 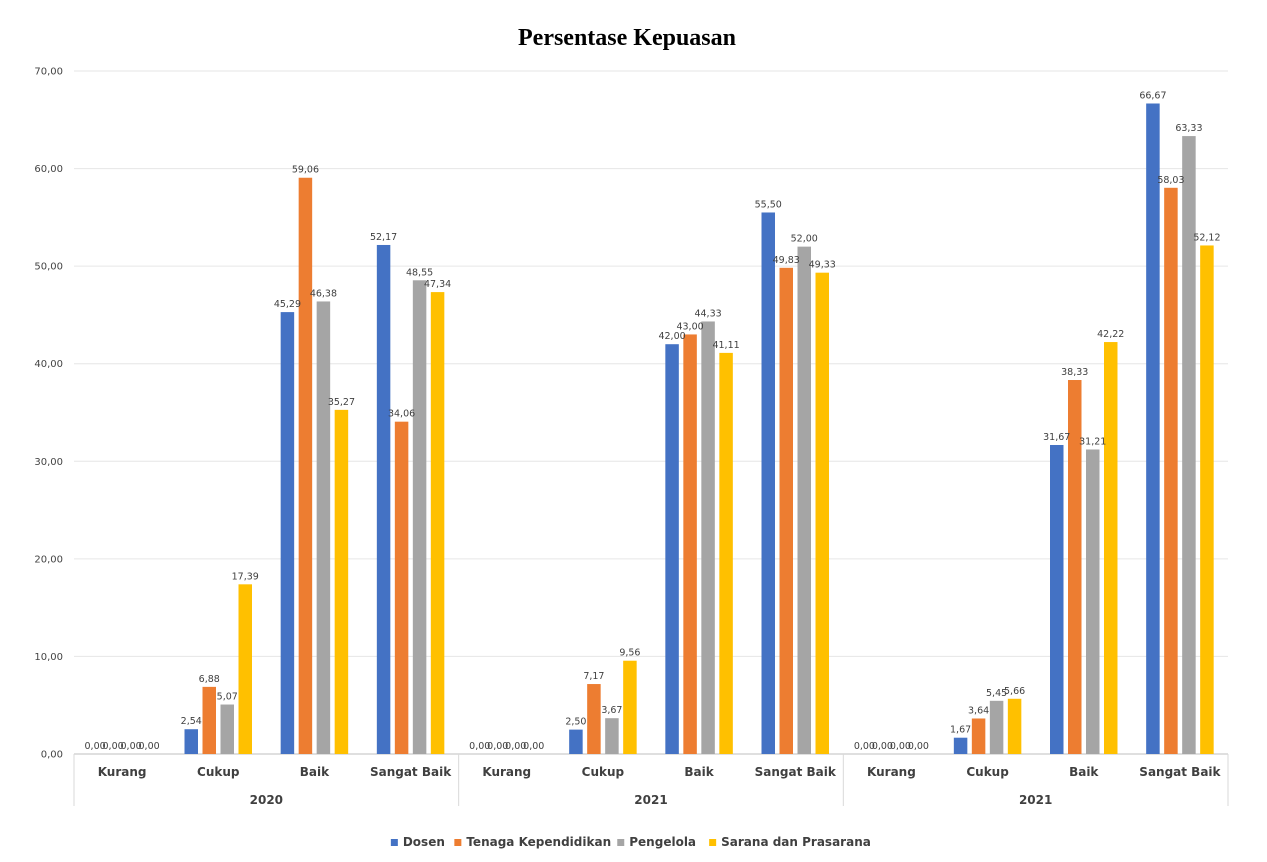 What do you see at coordinates (1206, 237) in the screenshot?
I see `data-label: 52,12` at bounding box center [1206, 237].